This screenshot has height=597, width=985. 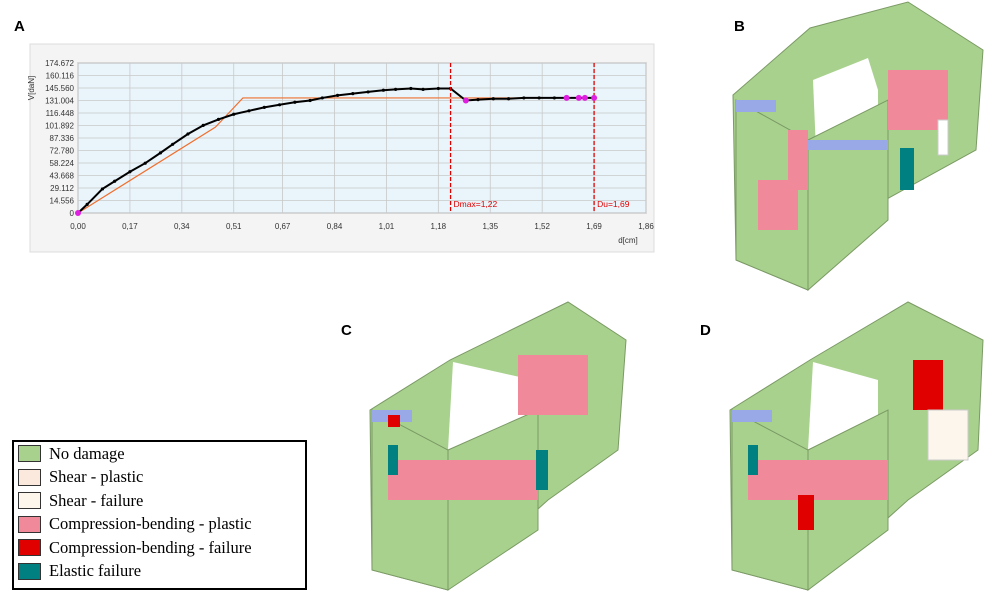 I want to click on x-tick-label: 1,69, so click(x=594, y=226).